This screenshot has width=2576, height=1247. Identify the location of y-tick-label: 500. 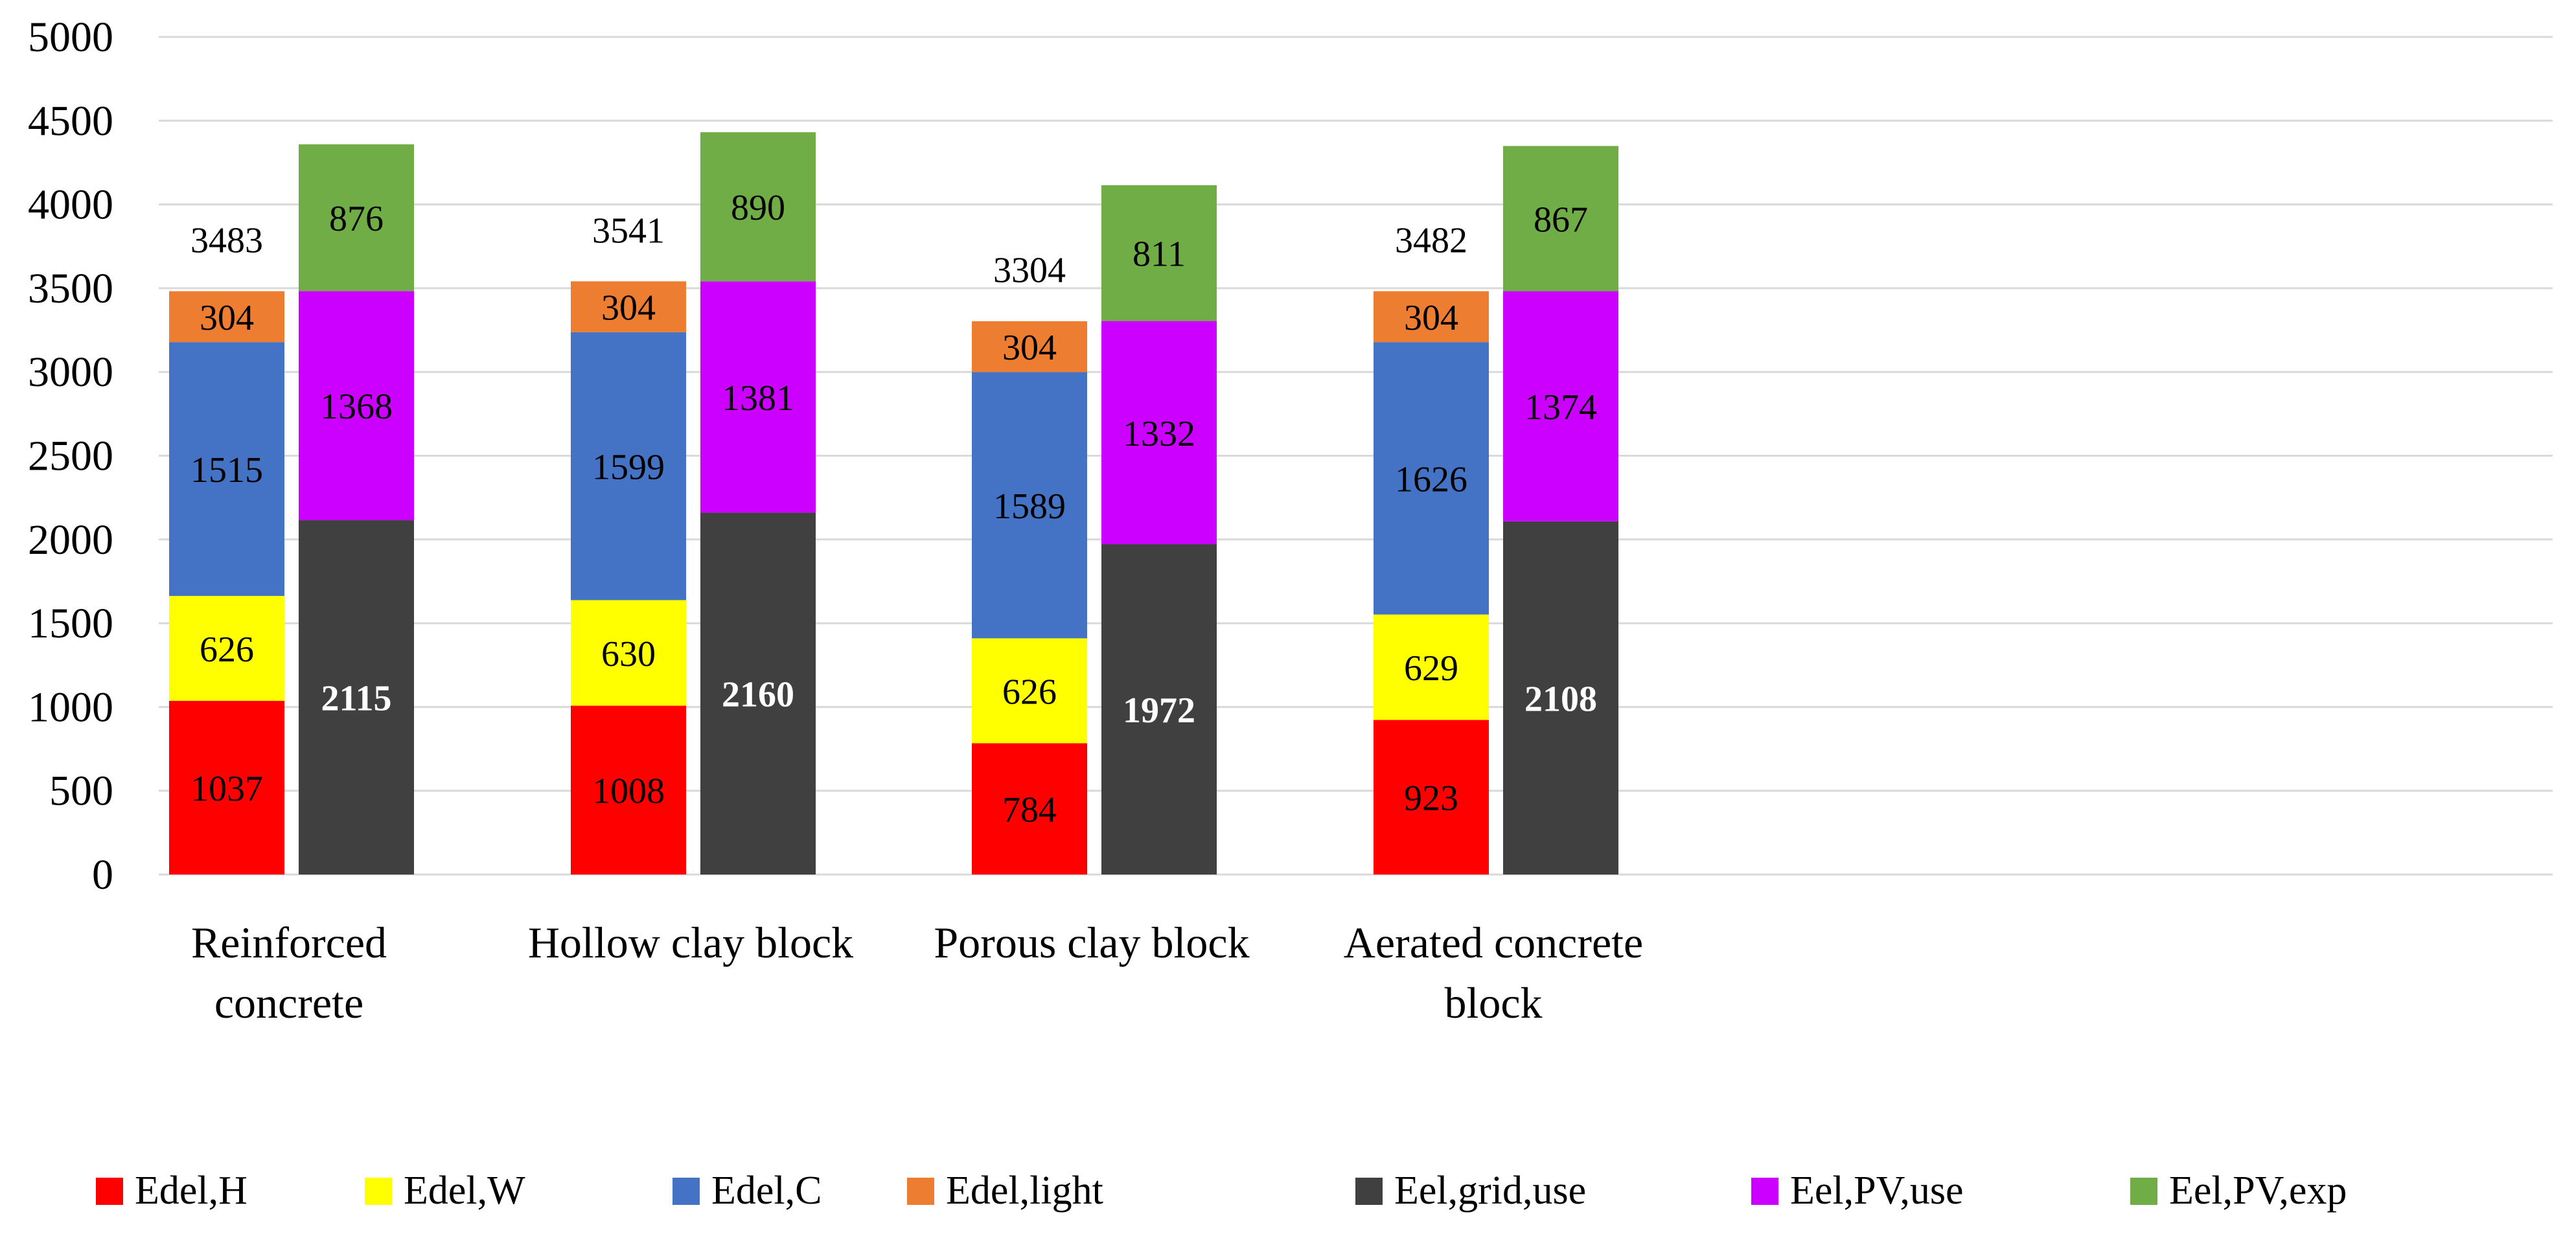
(81, 791).